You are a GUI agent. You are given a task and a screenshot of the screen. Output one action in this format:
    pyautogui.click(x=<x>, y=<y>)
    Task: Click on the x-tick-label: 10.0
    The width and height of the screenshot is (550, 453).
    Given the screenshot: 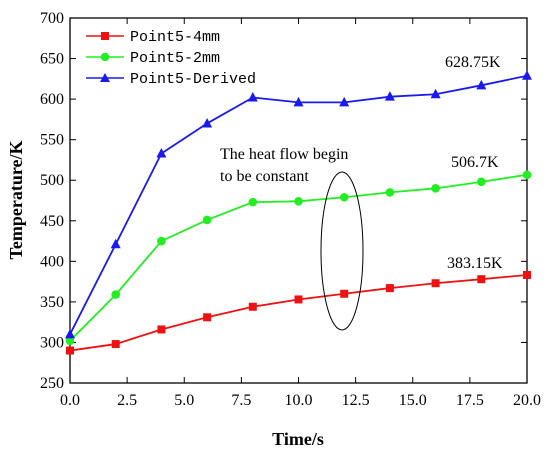 What is the action you would take?
    pyautogui.click(x=299, y=400)
    